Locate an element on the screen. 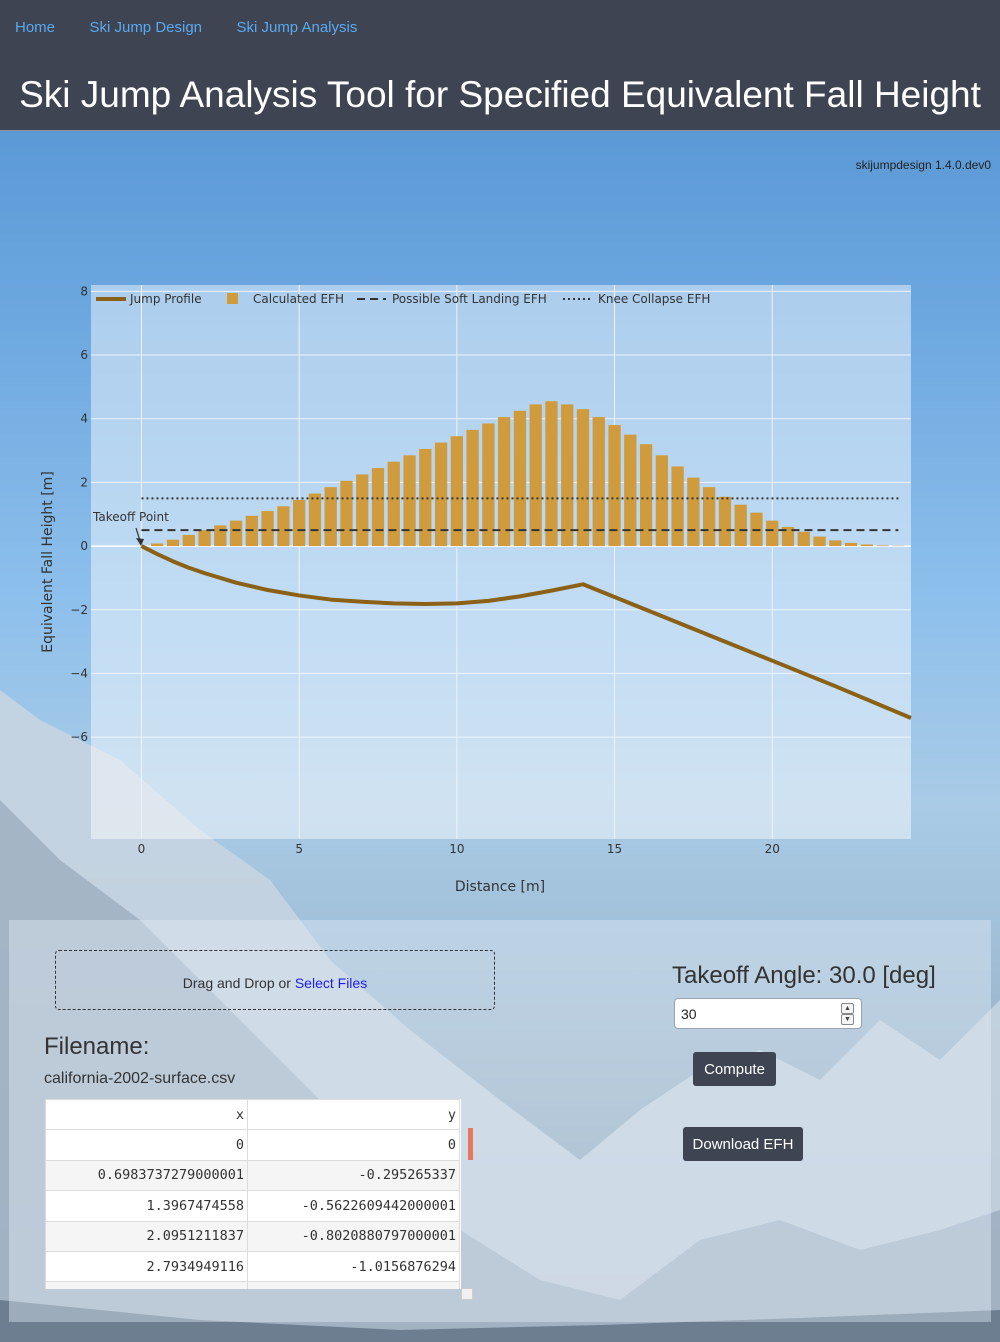  x-axis-label: Distance [m] is located at coordinates (500, 887).